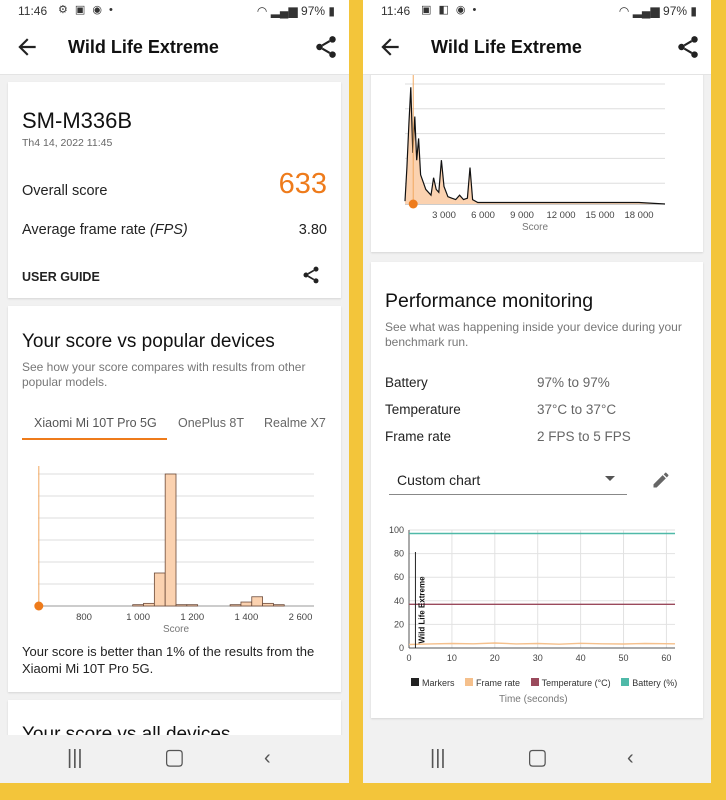  I want to click on legend-framerate: Frame rate, so click(492, 683).